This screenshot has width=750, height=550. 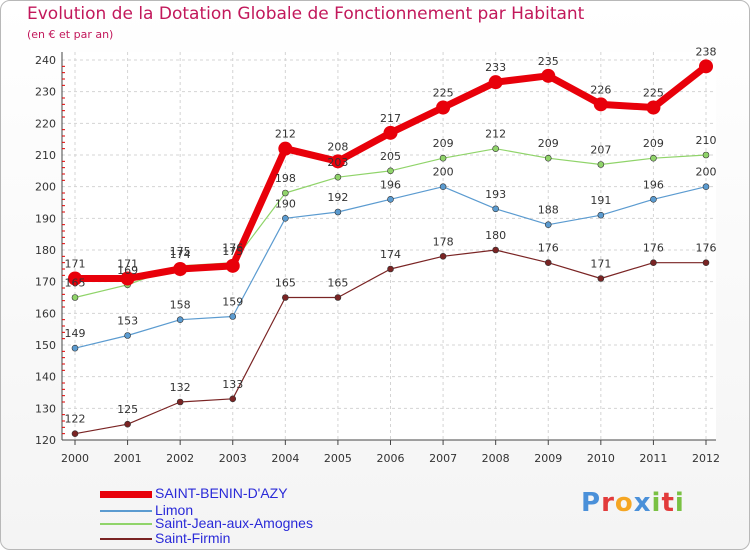 I want to click on data-label: 192, so click(x=337, y=197).